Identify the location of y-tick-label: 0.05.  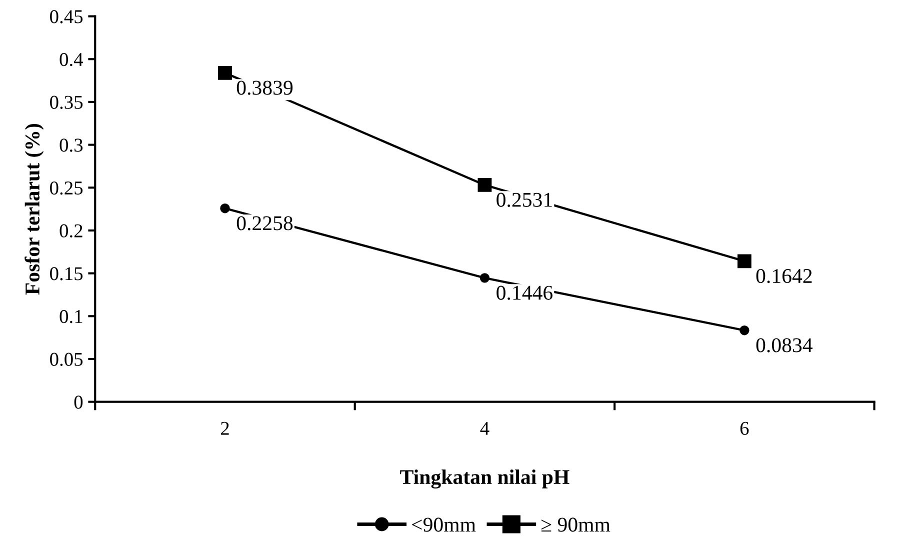
(66, 359).